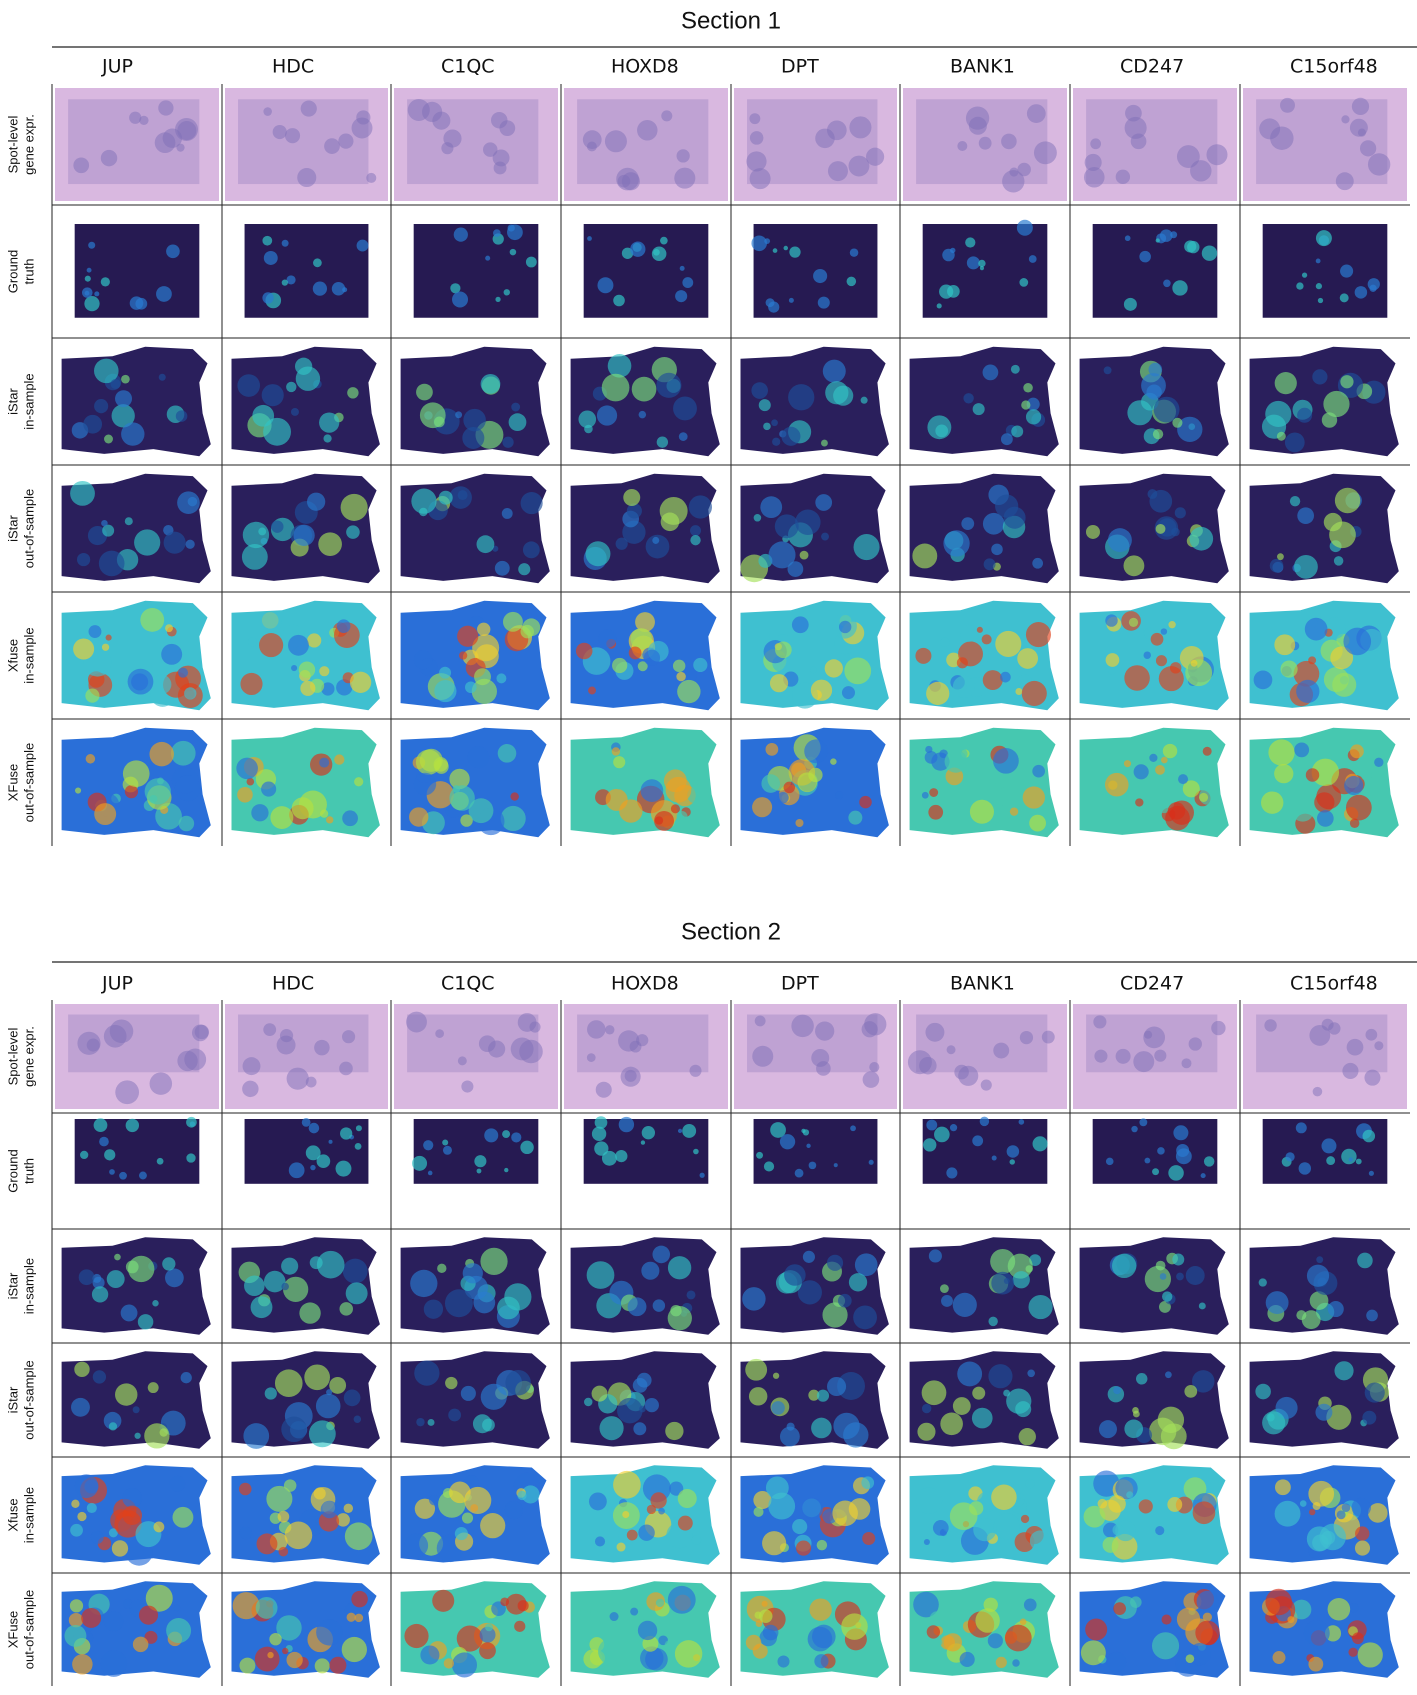 The image size is (1417, 1695). What do you see at coordinates (468, 67) in the screenshot?
I see `gene-header: C1QC` at bounding box center [468, 67].